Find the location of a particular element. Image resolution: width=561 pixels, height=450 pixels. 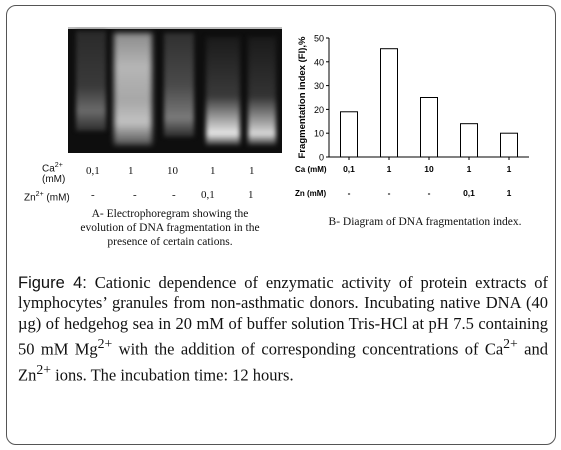

chart-zn-row-label: Zn (mM) is located at coordinates (310, 193).